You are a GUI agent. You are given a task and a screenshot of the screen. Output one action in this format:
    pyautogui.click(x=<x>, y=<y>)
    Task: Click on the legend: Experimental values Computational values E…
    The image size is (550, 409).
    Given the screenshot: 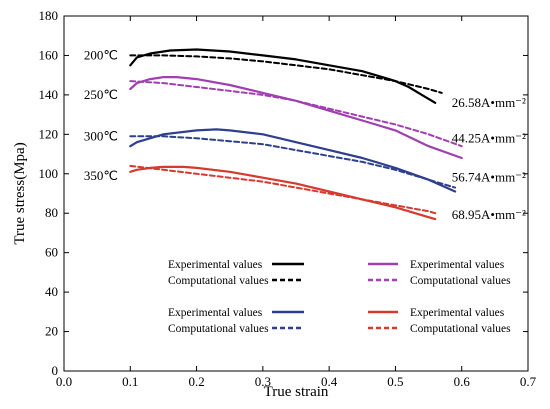 What is the action you would take?
    pyautogui.click(x=339, y=297)
    